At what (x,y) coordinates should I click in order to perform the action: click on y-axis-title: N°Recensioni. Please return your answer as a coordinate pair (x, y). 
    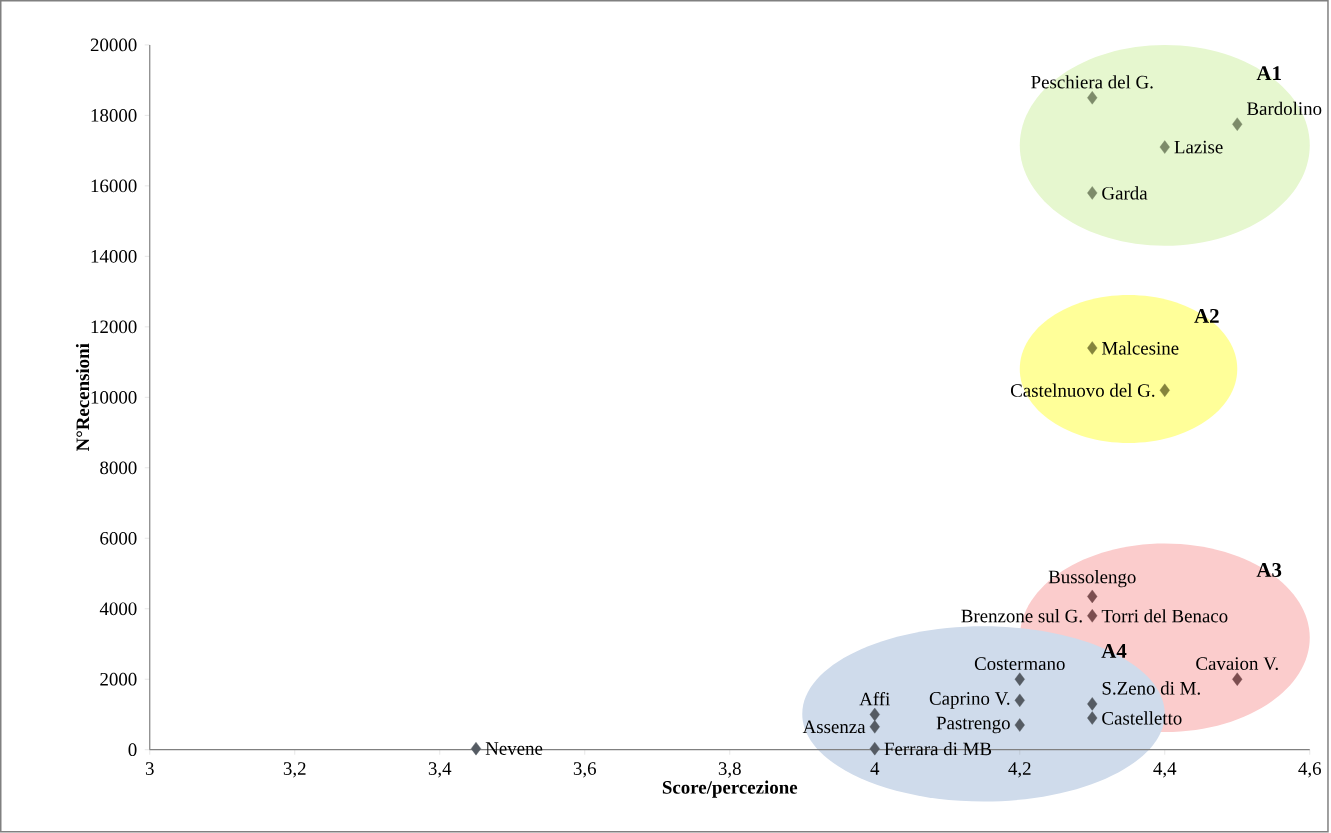
    Looking at the image, I should click on (82, 397).